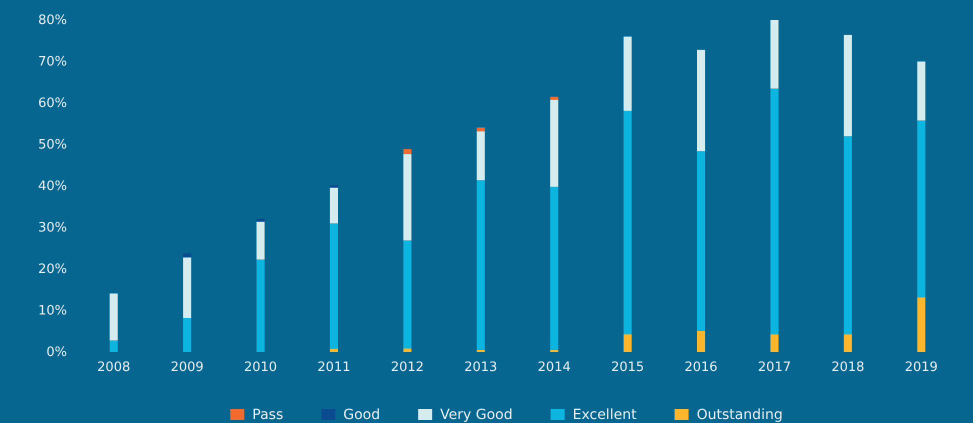  What do you see at coordinates (605, 415) in the screenshot?
I see `legend-label: Excellent` at bounding box center [605, 415].